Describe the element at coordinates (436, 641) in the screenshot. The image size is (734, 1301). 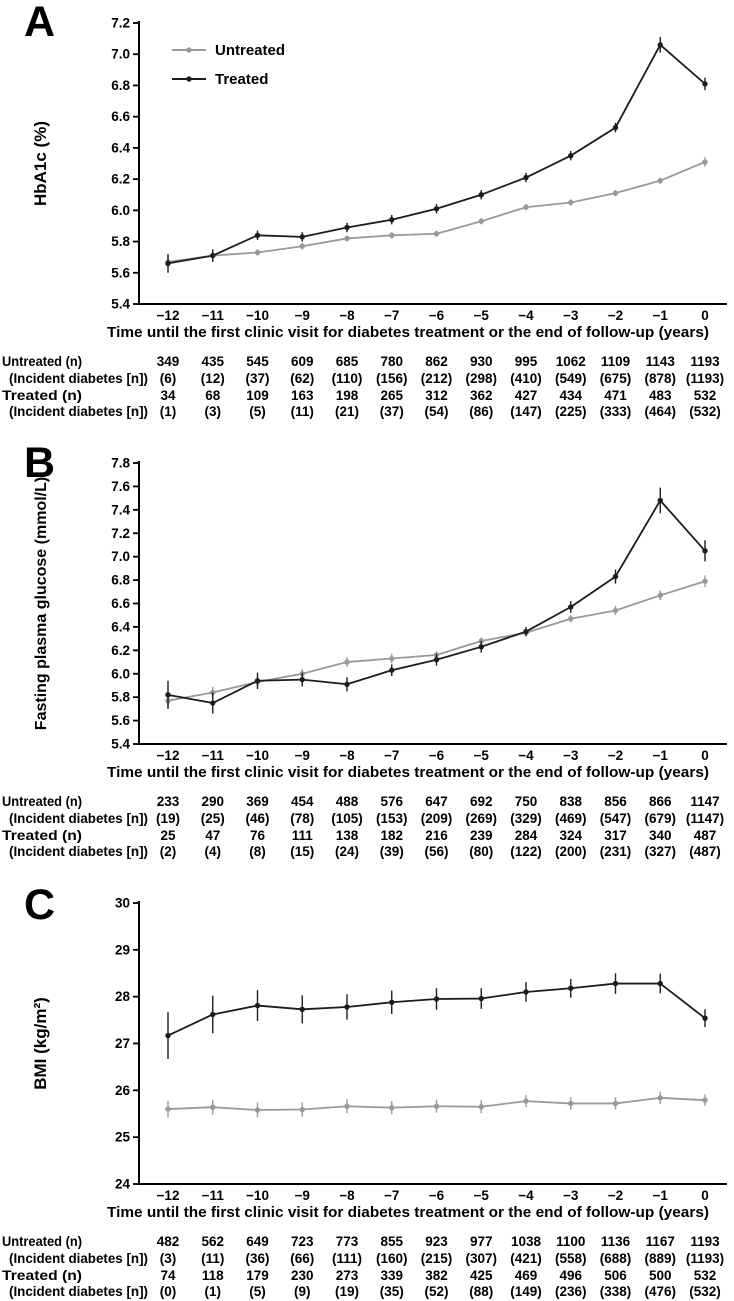
I see `series-line-untreated` at that location.